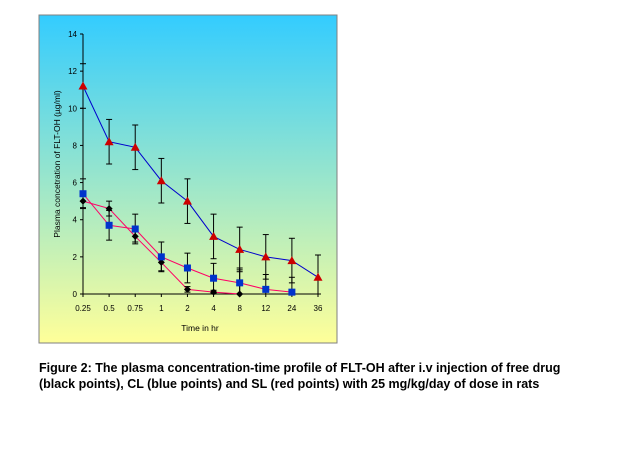  Describe the element at coordinates (135, 308) in the screenshot. I see `x-tick-label: 0.75` at that location.